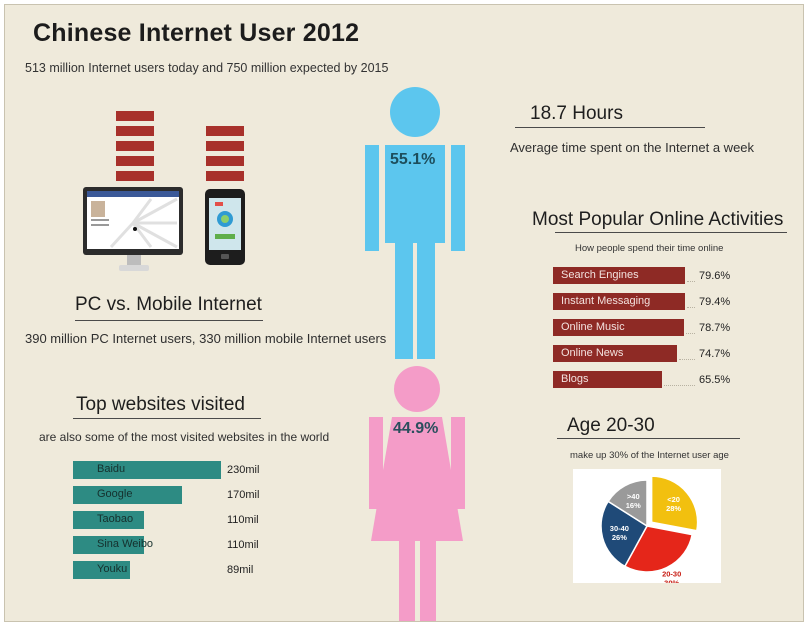 The width and height of the screenshot is (808, 626). What do you see at coordinates (715, 302) in the screenshot?
I see `bar-value-label: 79.4%` at bounding box center [715, 302].